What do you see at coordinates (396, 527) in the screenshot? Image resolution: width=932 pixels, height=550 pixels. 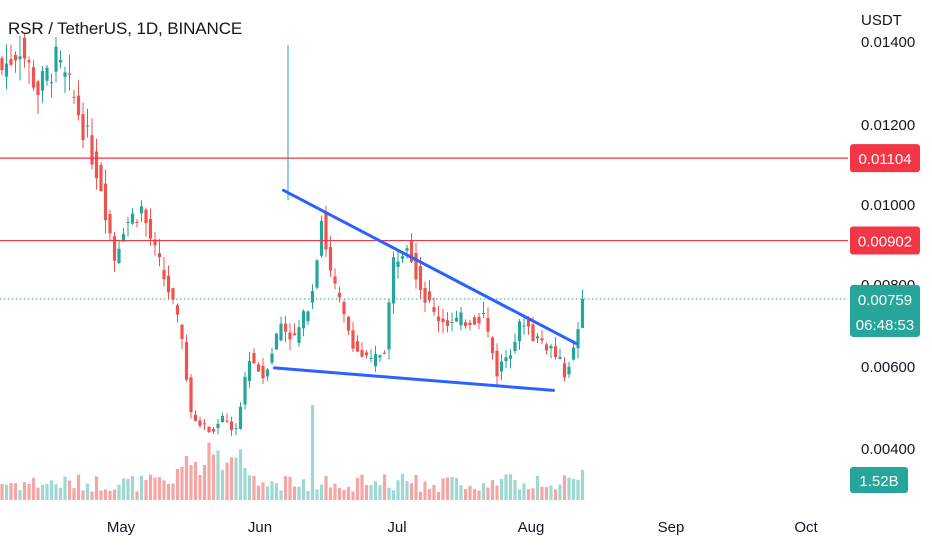 I see `x-tick-label: Jul` at bounding box center [396, 527].